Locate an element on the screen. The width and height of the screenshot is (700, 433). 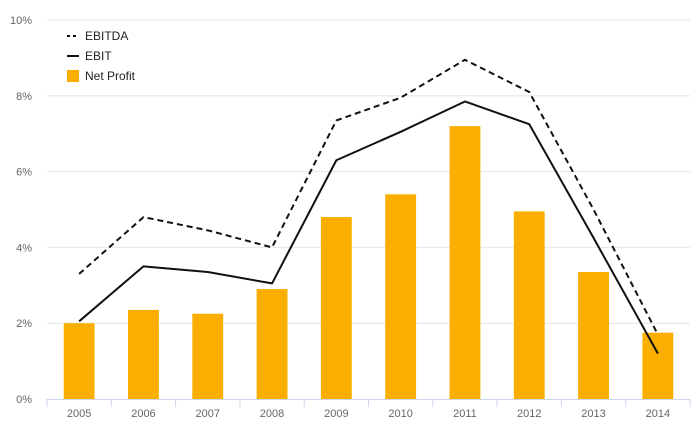
y-tick-label: 8% is located at coordinates (24, 97).